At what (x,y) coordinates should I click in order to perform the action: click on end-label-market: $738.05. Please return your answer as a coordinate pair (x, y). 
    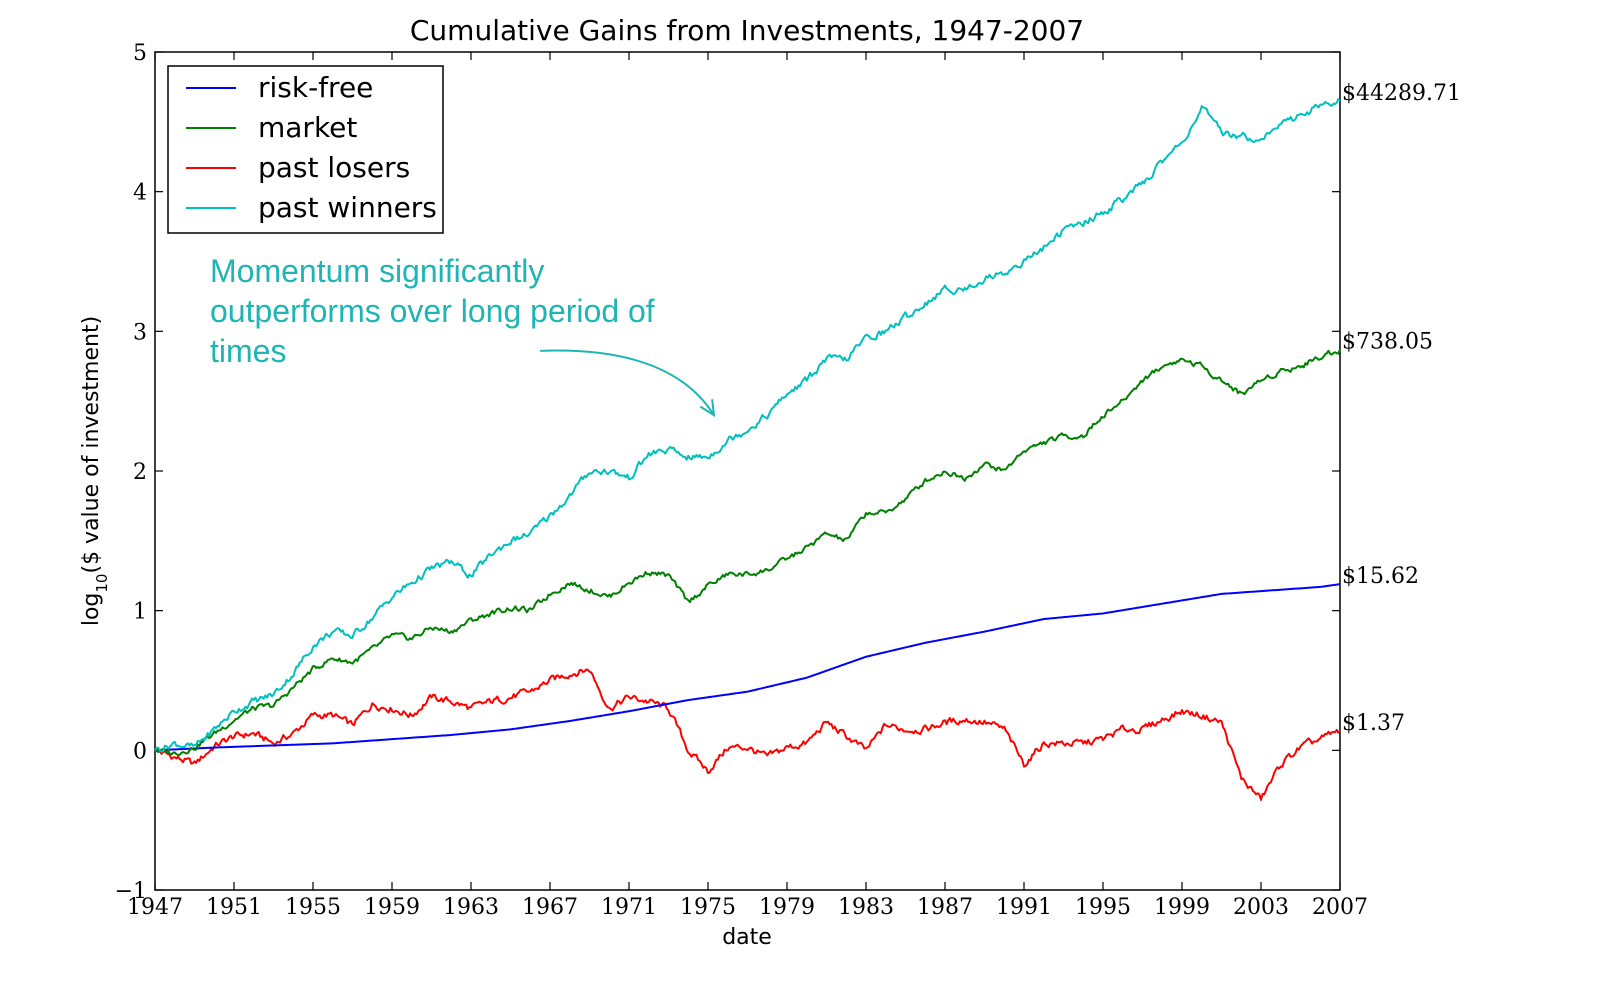
    Looking at the image, I should click on (1387, 341).